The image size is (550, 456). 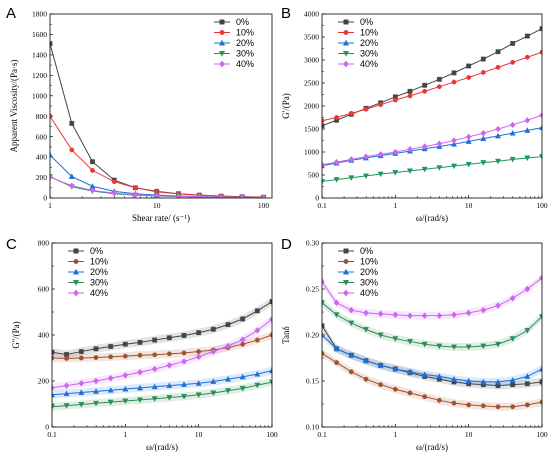 I want to click on y-tick-label: 1200, so click(x=39, y=75).